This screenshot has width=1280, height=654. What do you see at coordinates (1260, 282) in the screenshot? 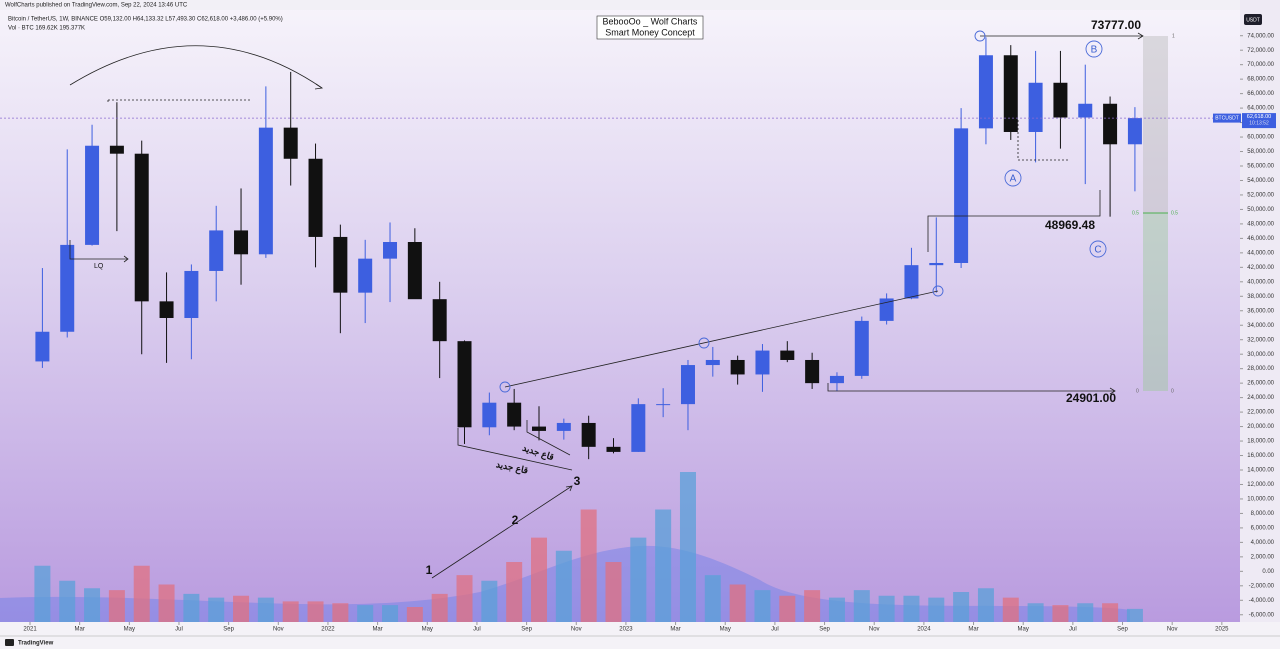
I see `y-tick-label: 40,000.00` at bounding box center [1260, 282].